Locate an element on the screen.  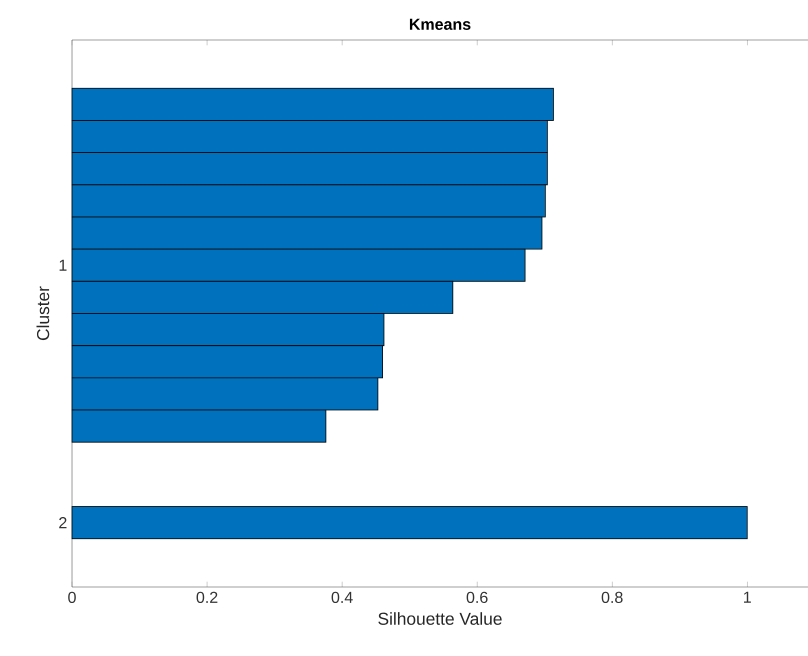
x-axis-title: Silhouette Value is located at coordinates (440, 618).